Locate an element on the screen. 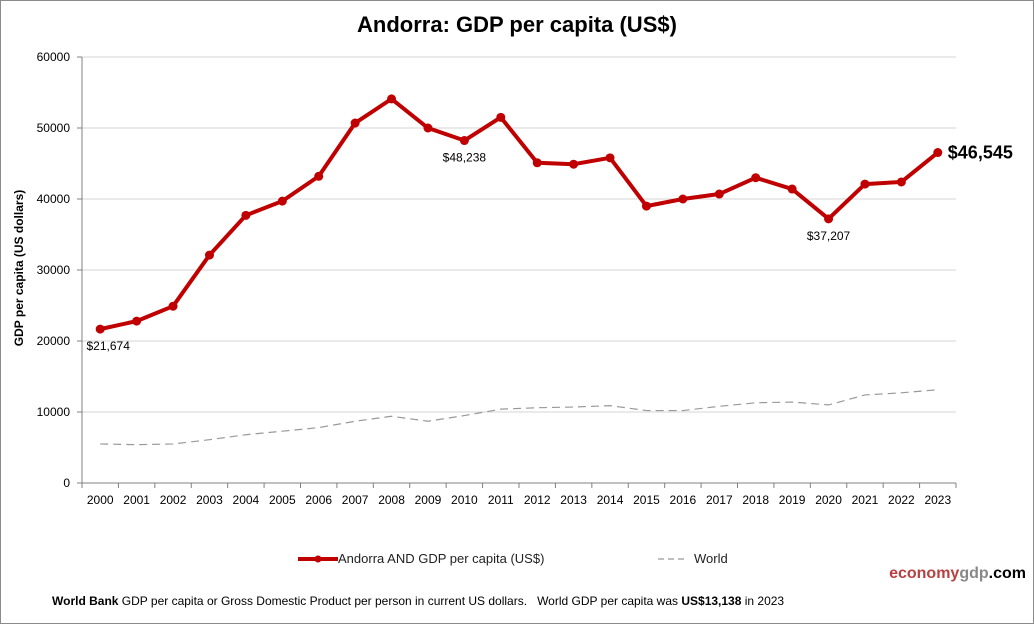  brand-logo: economygdp.com is located at coordinates (957, 574).